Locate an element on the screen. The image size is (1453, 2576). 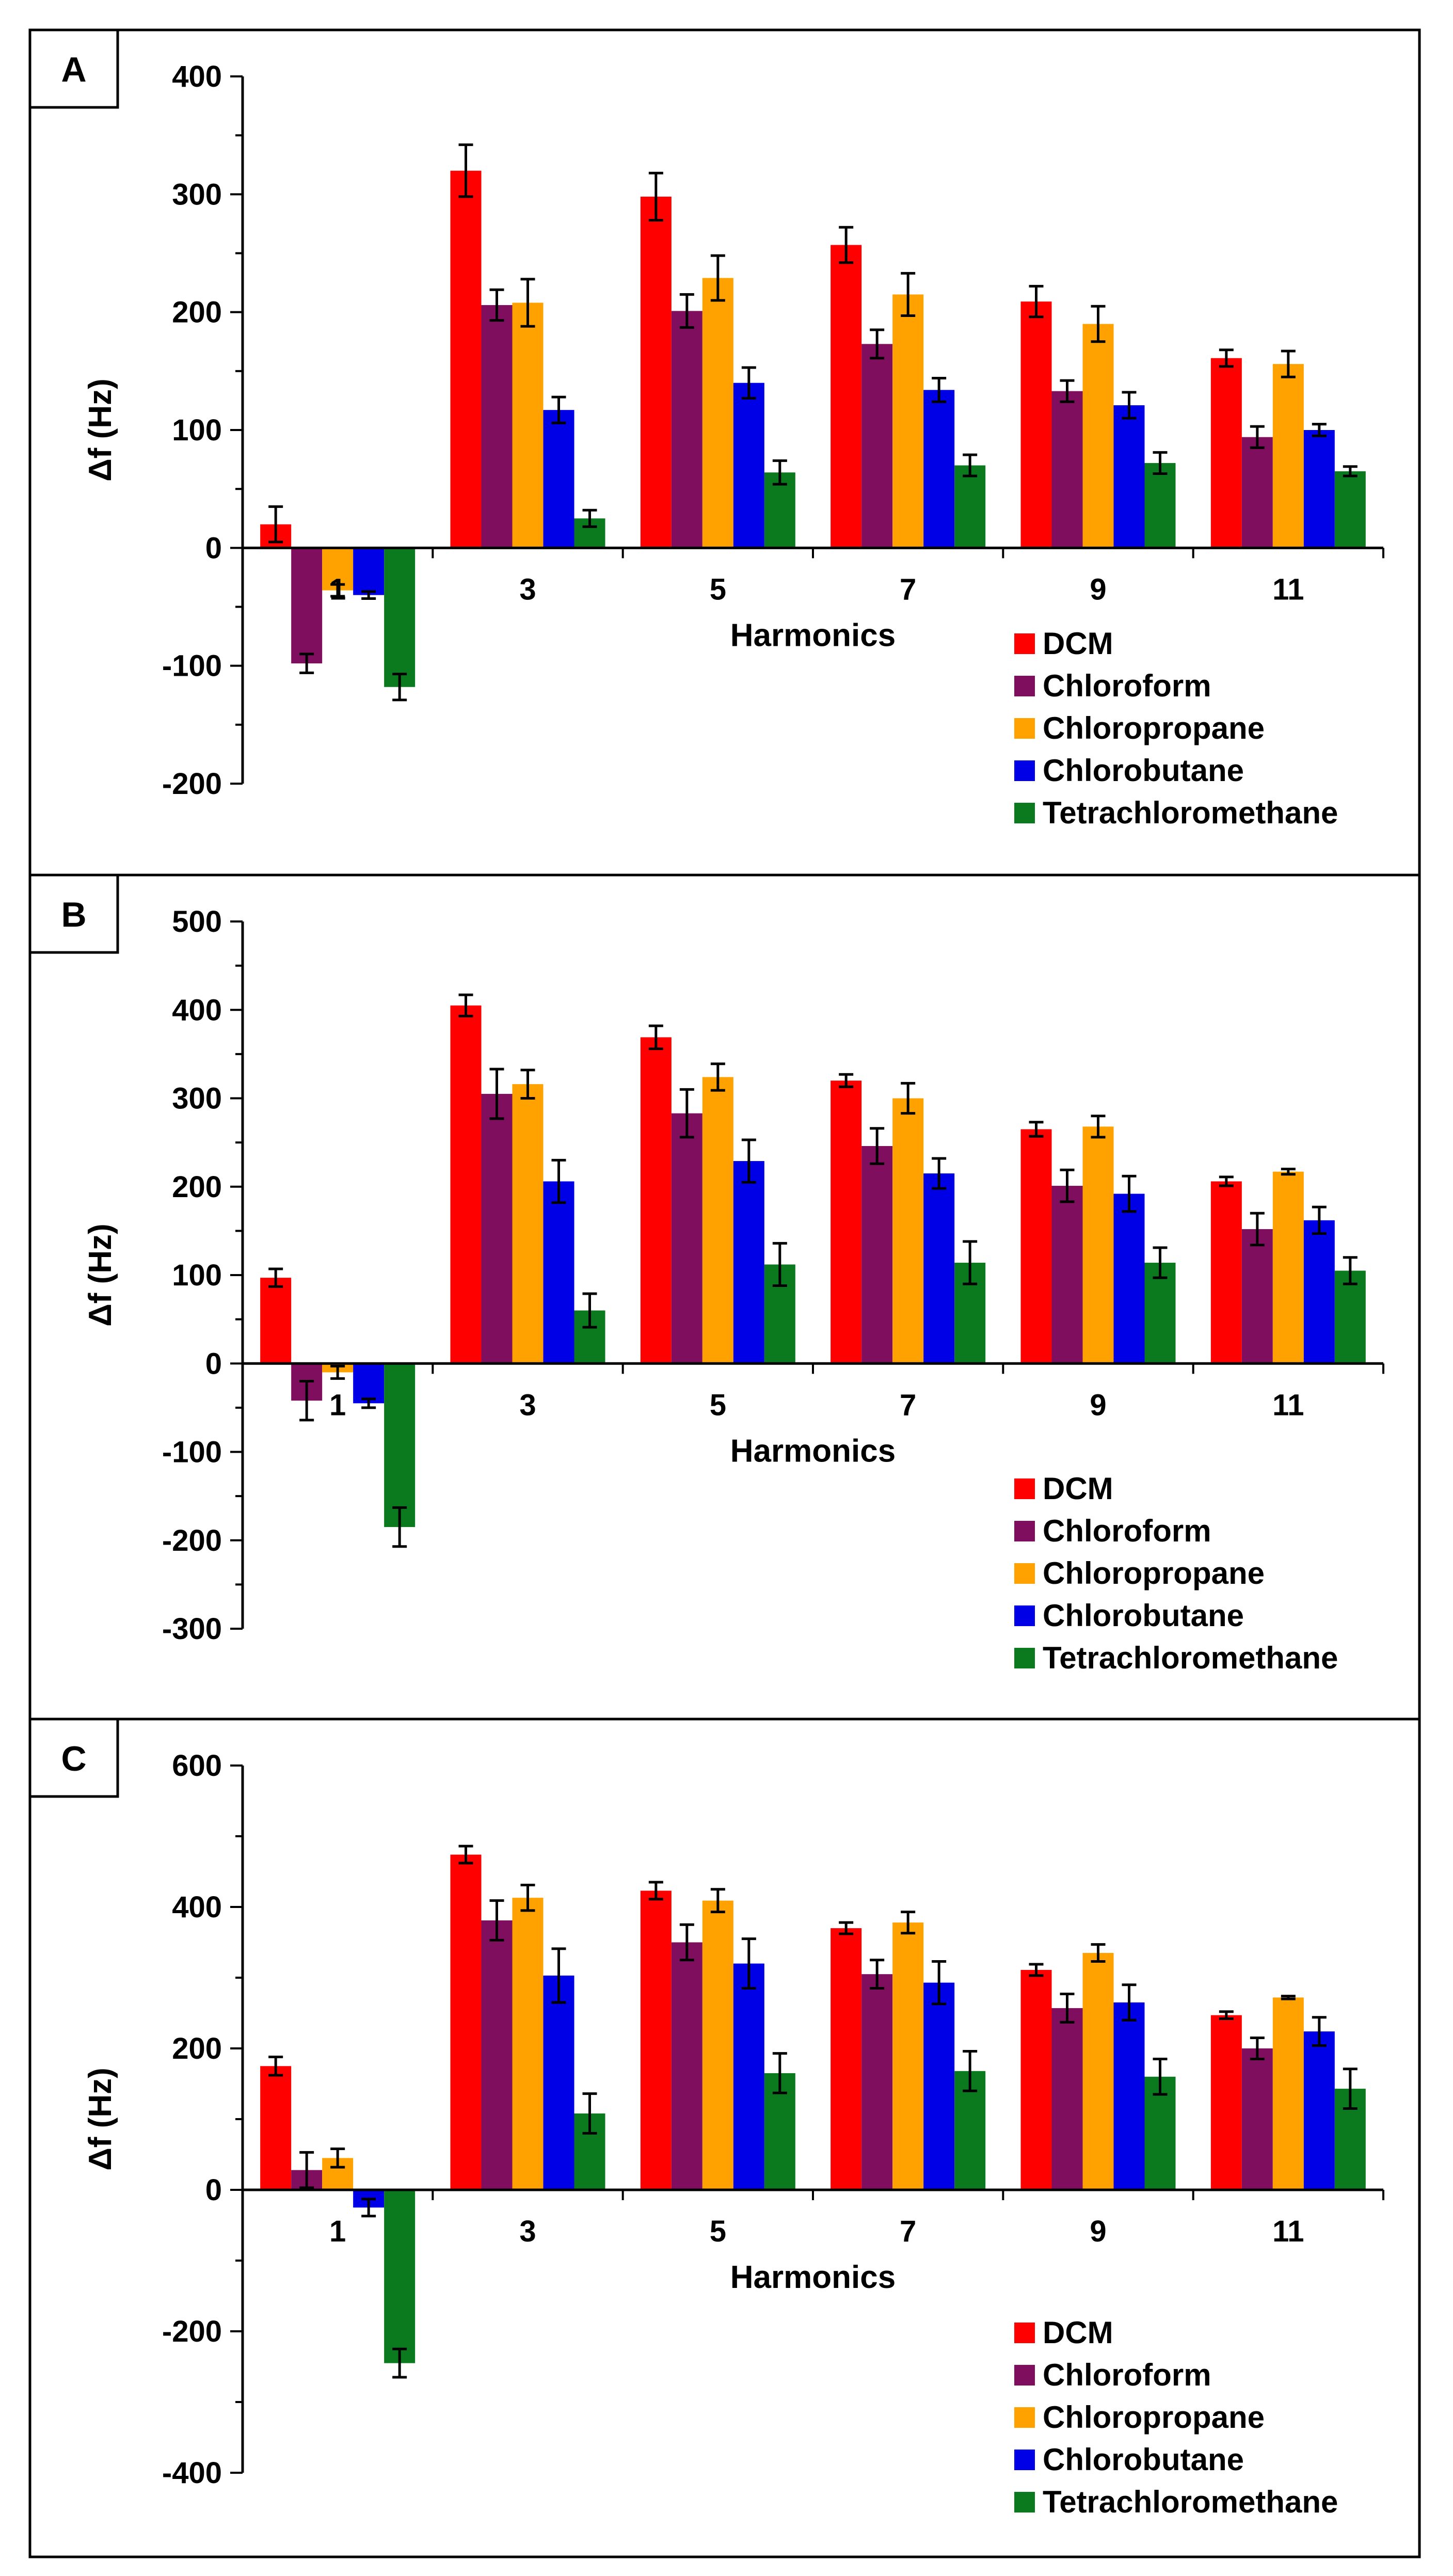
legend-swatch-tetrachloromethane is located at coordinates (1024, 2502).